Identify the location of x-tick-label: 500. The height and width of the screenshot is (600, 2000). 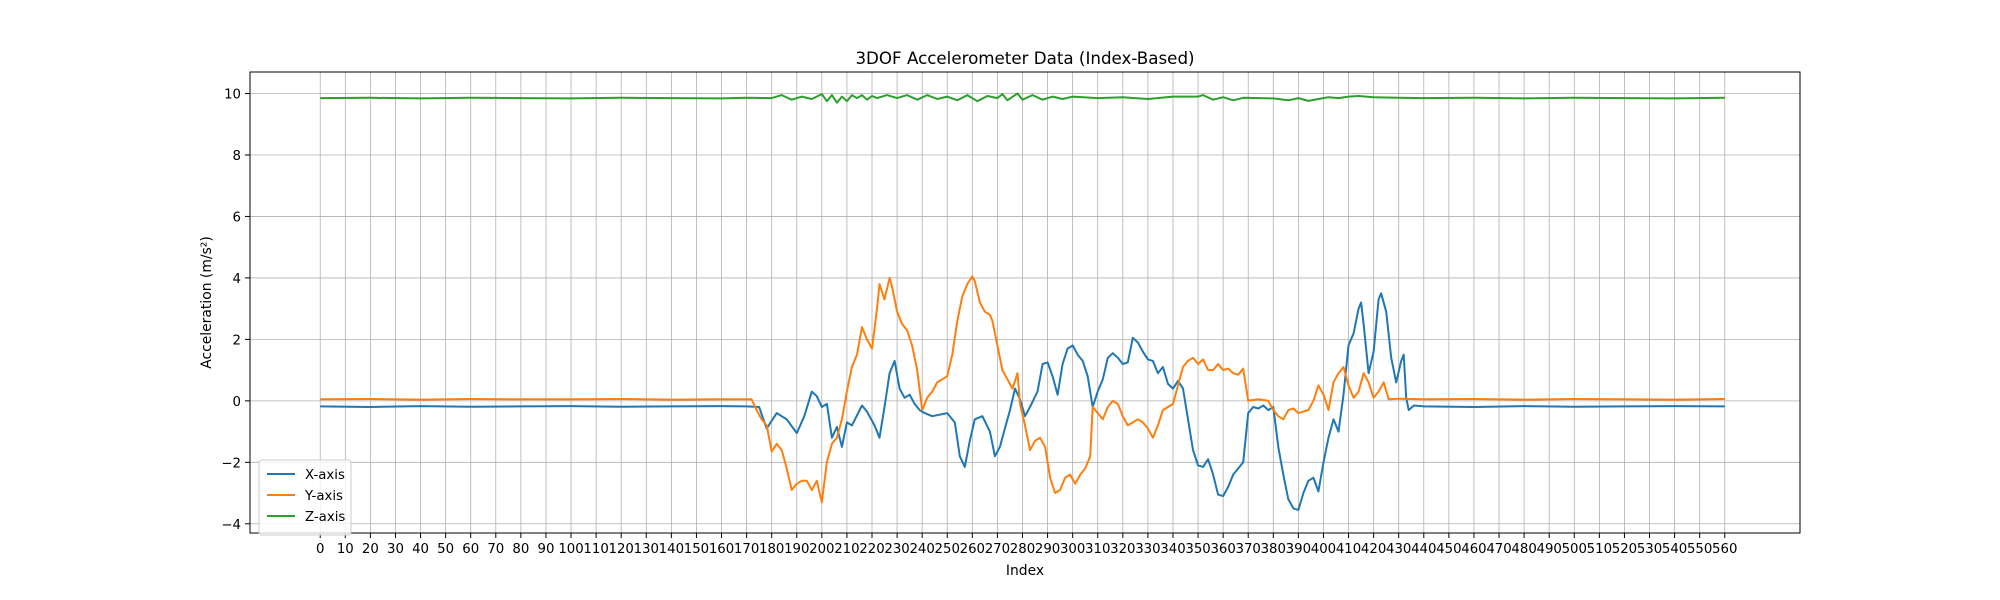
(1574, 549).